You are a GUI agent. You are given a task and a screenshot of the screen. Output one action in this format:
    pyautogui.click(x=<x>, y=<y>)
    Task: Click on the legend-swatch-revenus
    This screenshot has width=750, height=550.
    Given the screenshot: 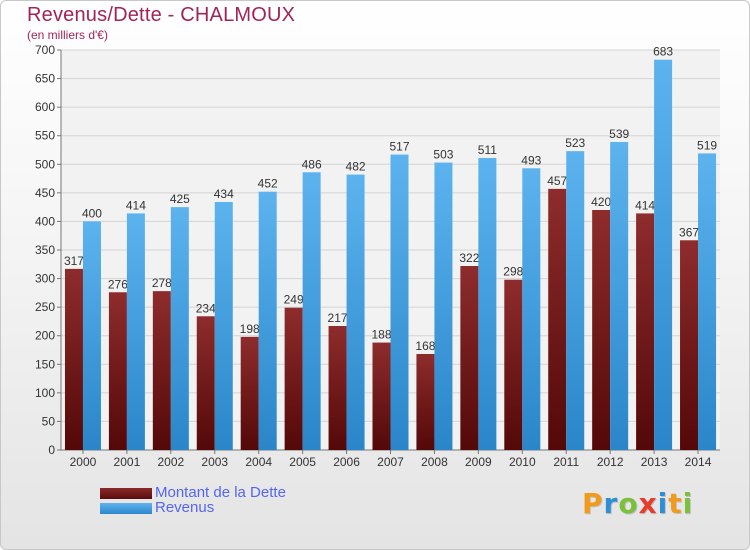 What is the action you would take?
    pyautogui.click(x=126, y=508)
    